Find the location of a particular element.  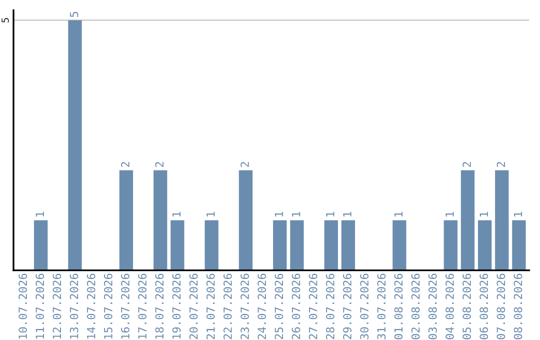

x-tick-label: 16.07.2026 is located at coordinates (125, 306).